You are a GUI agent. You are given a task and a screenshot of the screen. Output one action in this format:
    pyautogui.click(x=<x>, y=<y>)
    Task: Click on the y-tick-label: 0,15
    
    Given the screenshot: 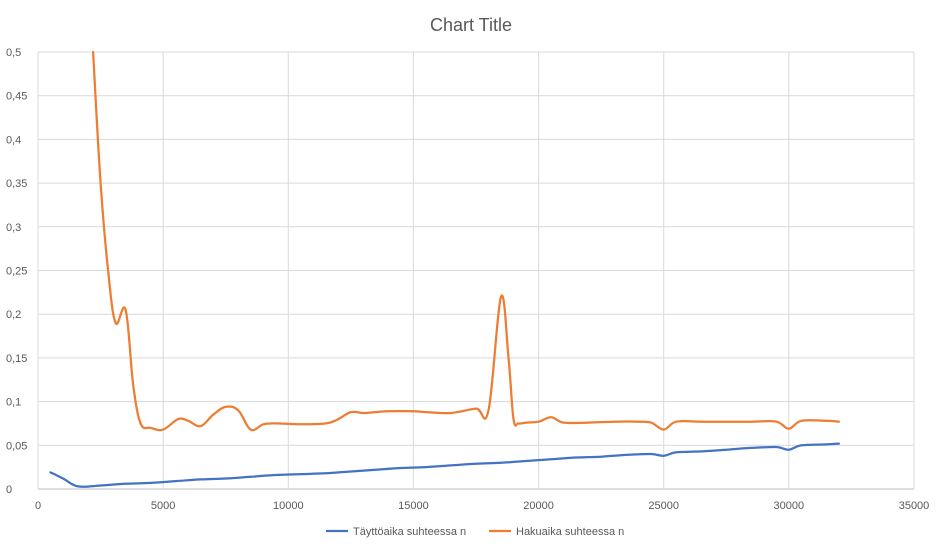 What is the action you would take?
    pyautogui.click(x=16, y=359)
    